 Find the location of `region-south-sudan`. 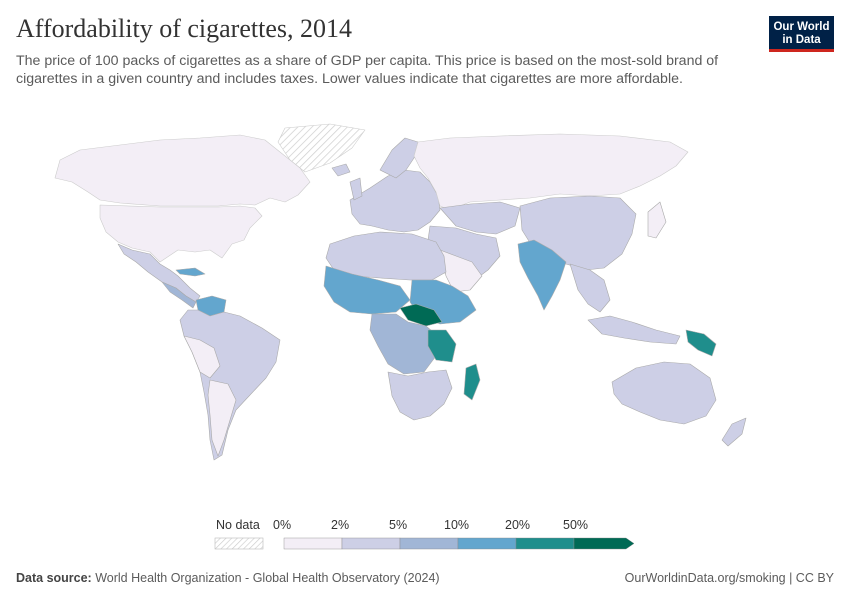

region-south-sudan is located at coordinates (421, 315).